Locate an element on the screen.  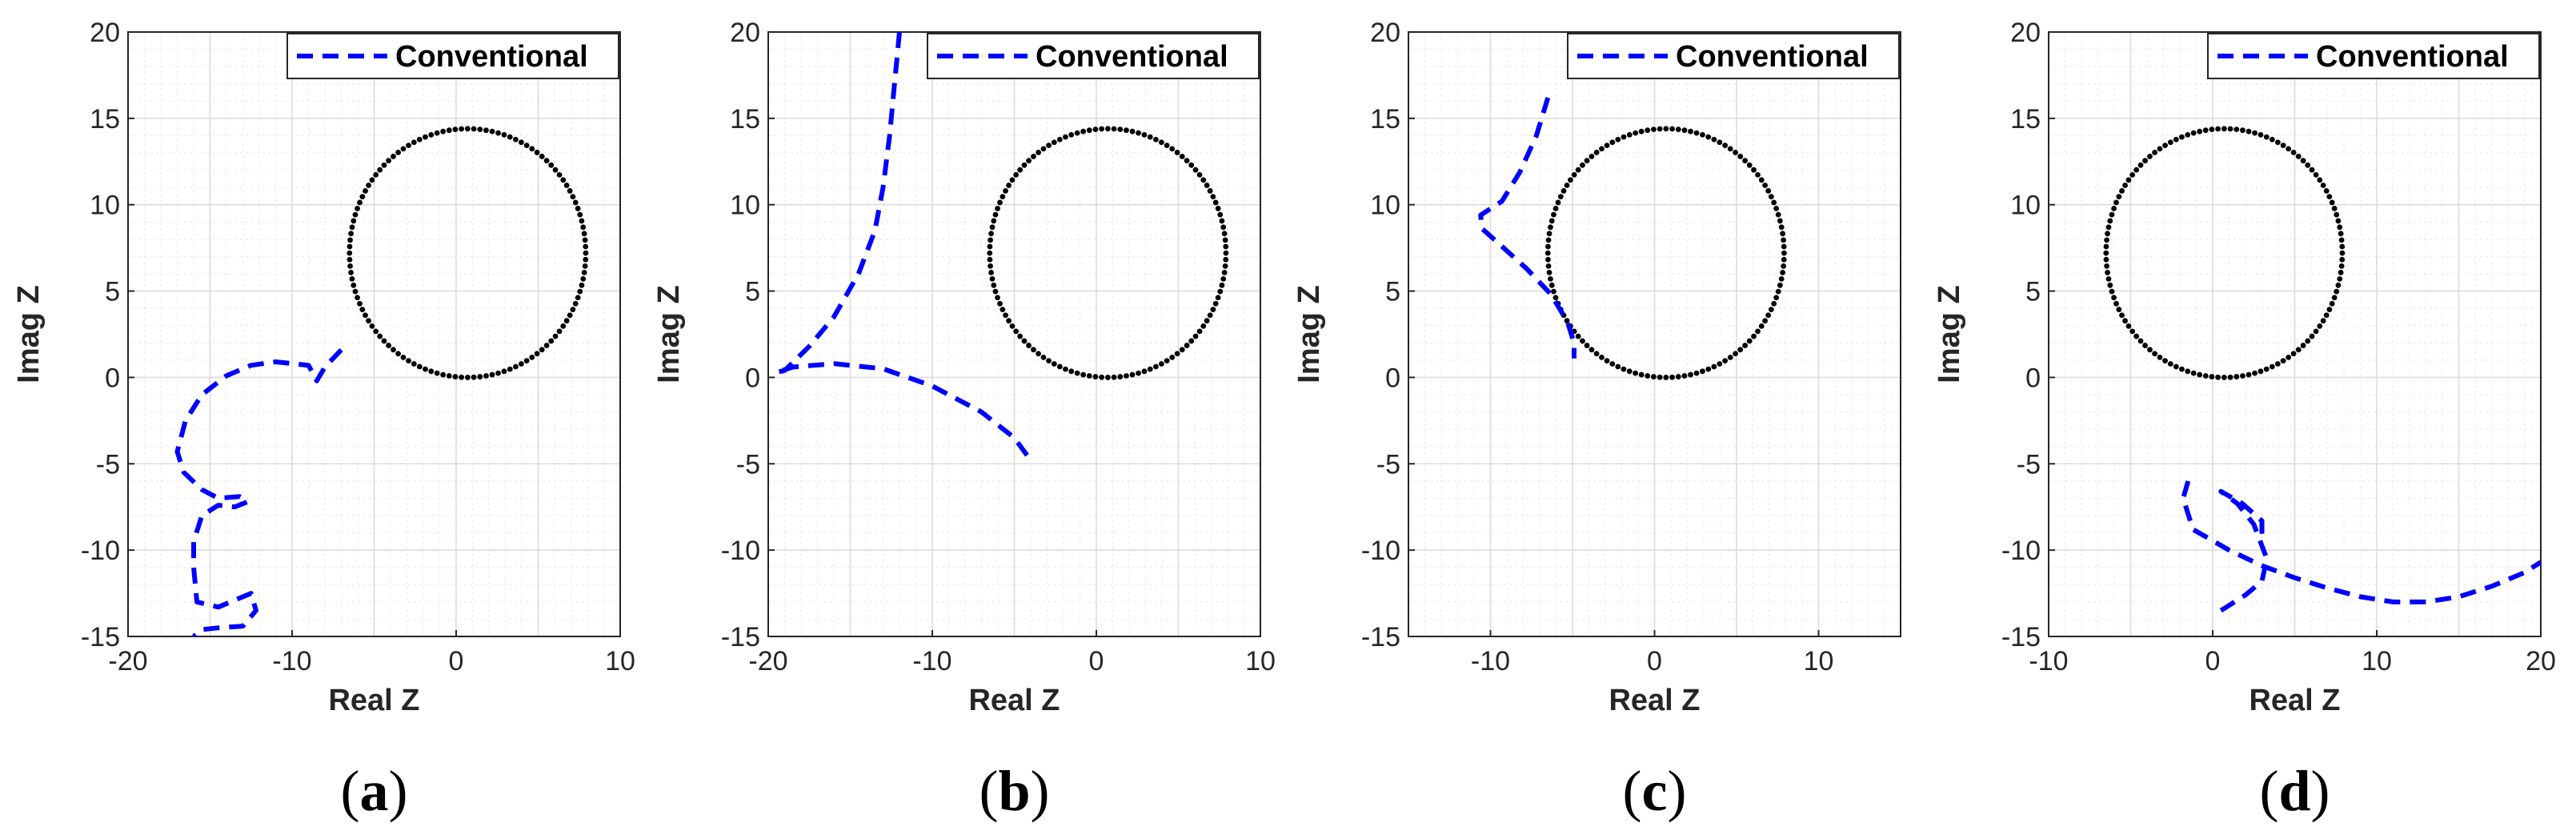
axes-box is located at coordinates (1014, 334).